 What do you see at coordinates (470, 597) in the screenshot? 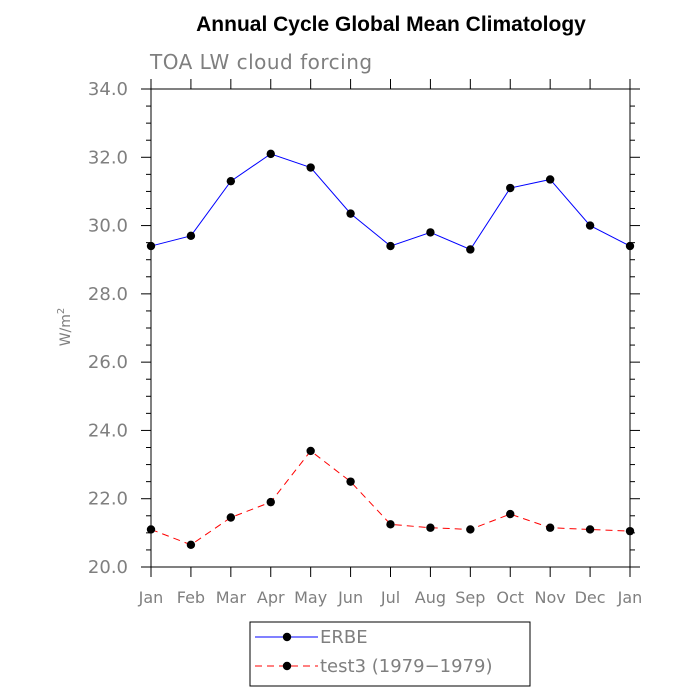
I see `x-tick-label: Sep` at bounding box center [470, 597].